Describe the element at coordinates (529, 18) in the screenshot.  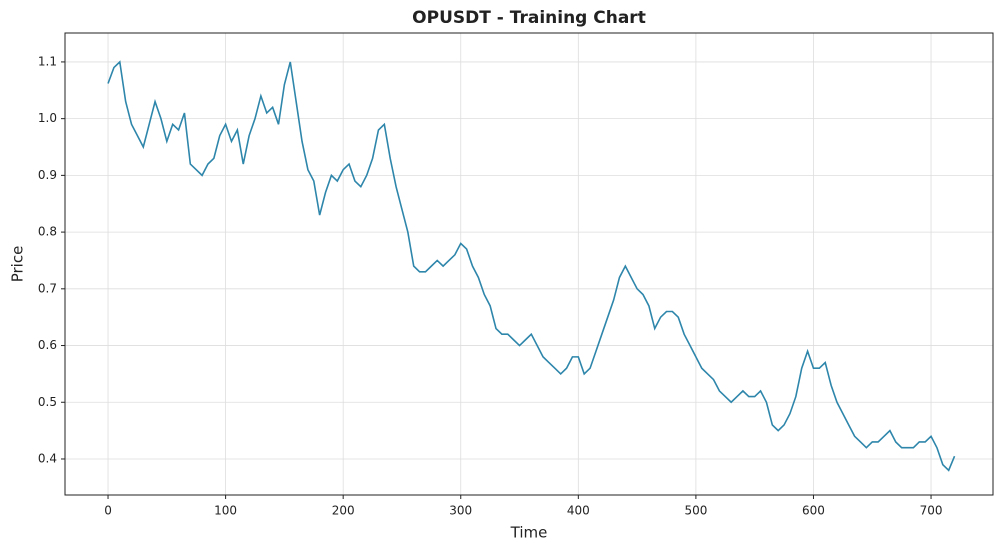
I see `chart-title: OPUSDT - Training Chart` at that location.